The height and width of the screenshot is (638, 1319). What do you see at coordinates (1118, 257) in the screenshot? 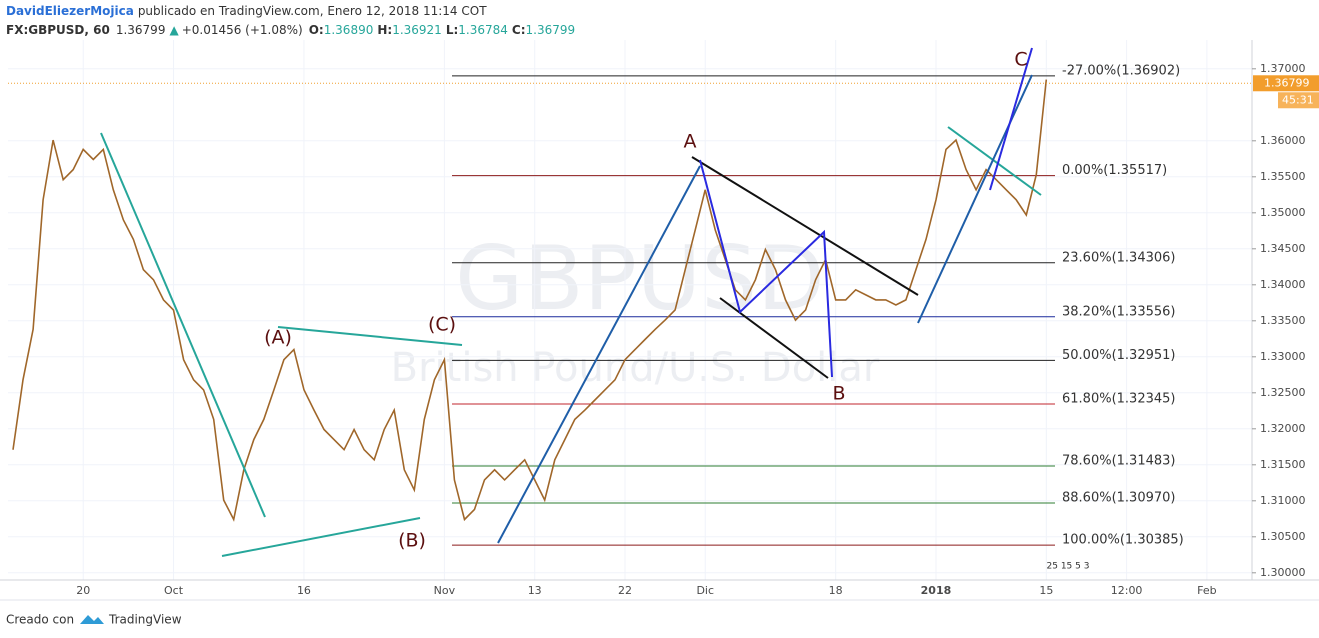
I see `fib-label: 23.60%(1.34306)` at bounding box center [1118, 257].